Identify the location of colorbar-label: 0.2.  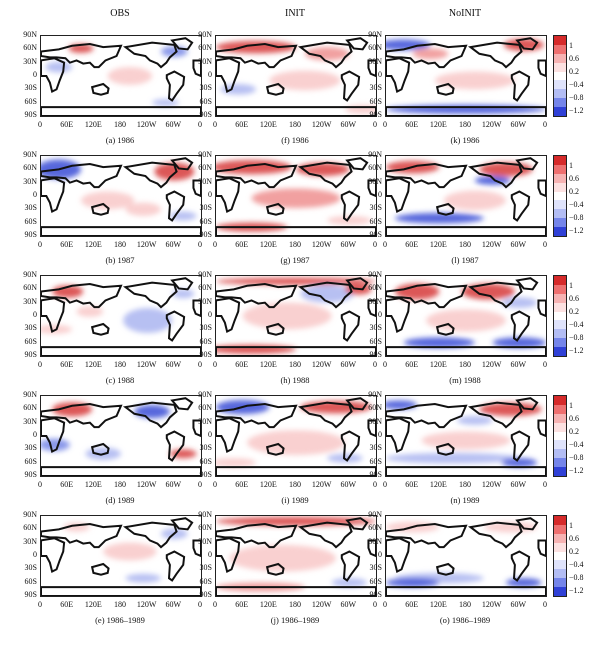
(574, 71).